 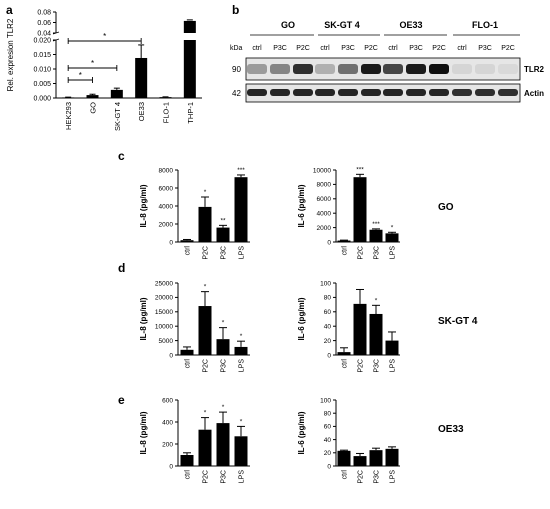 What do you see at coordinates (164, 298) in the screenshot?
I see `y-tick-label: 20000` at bounding box center [164, 298].